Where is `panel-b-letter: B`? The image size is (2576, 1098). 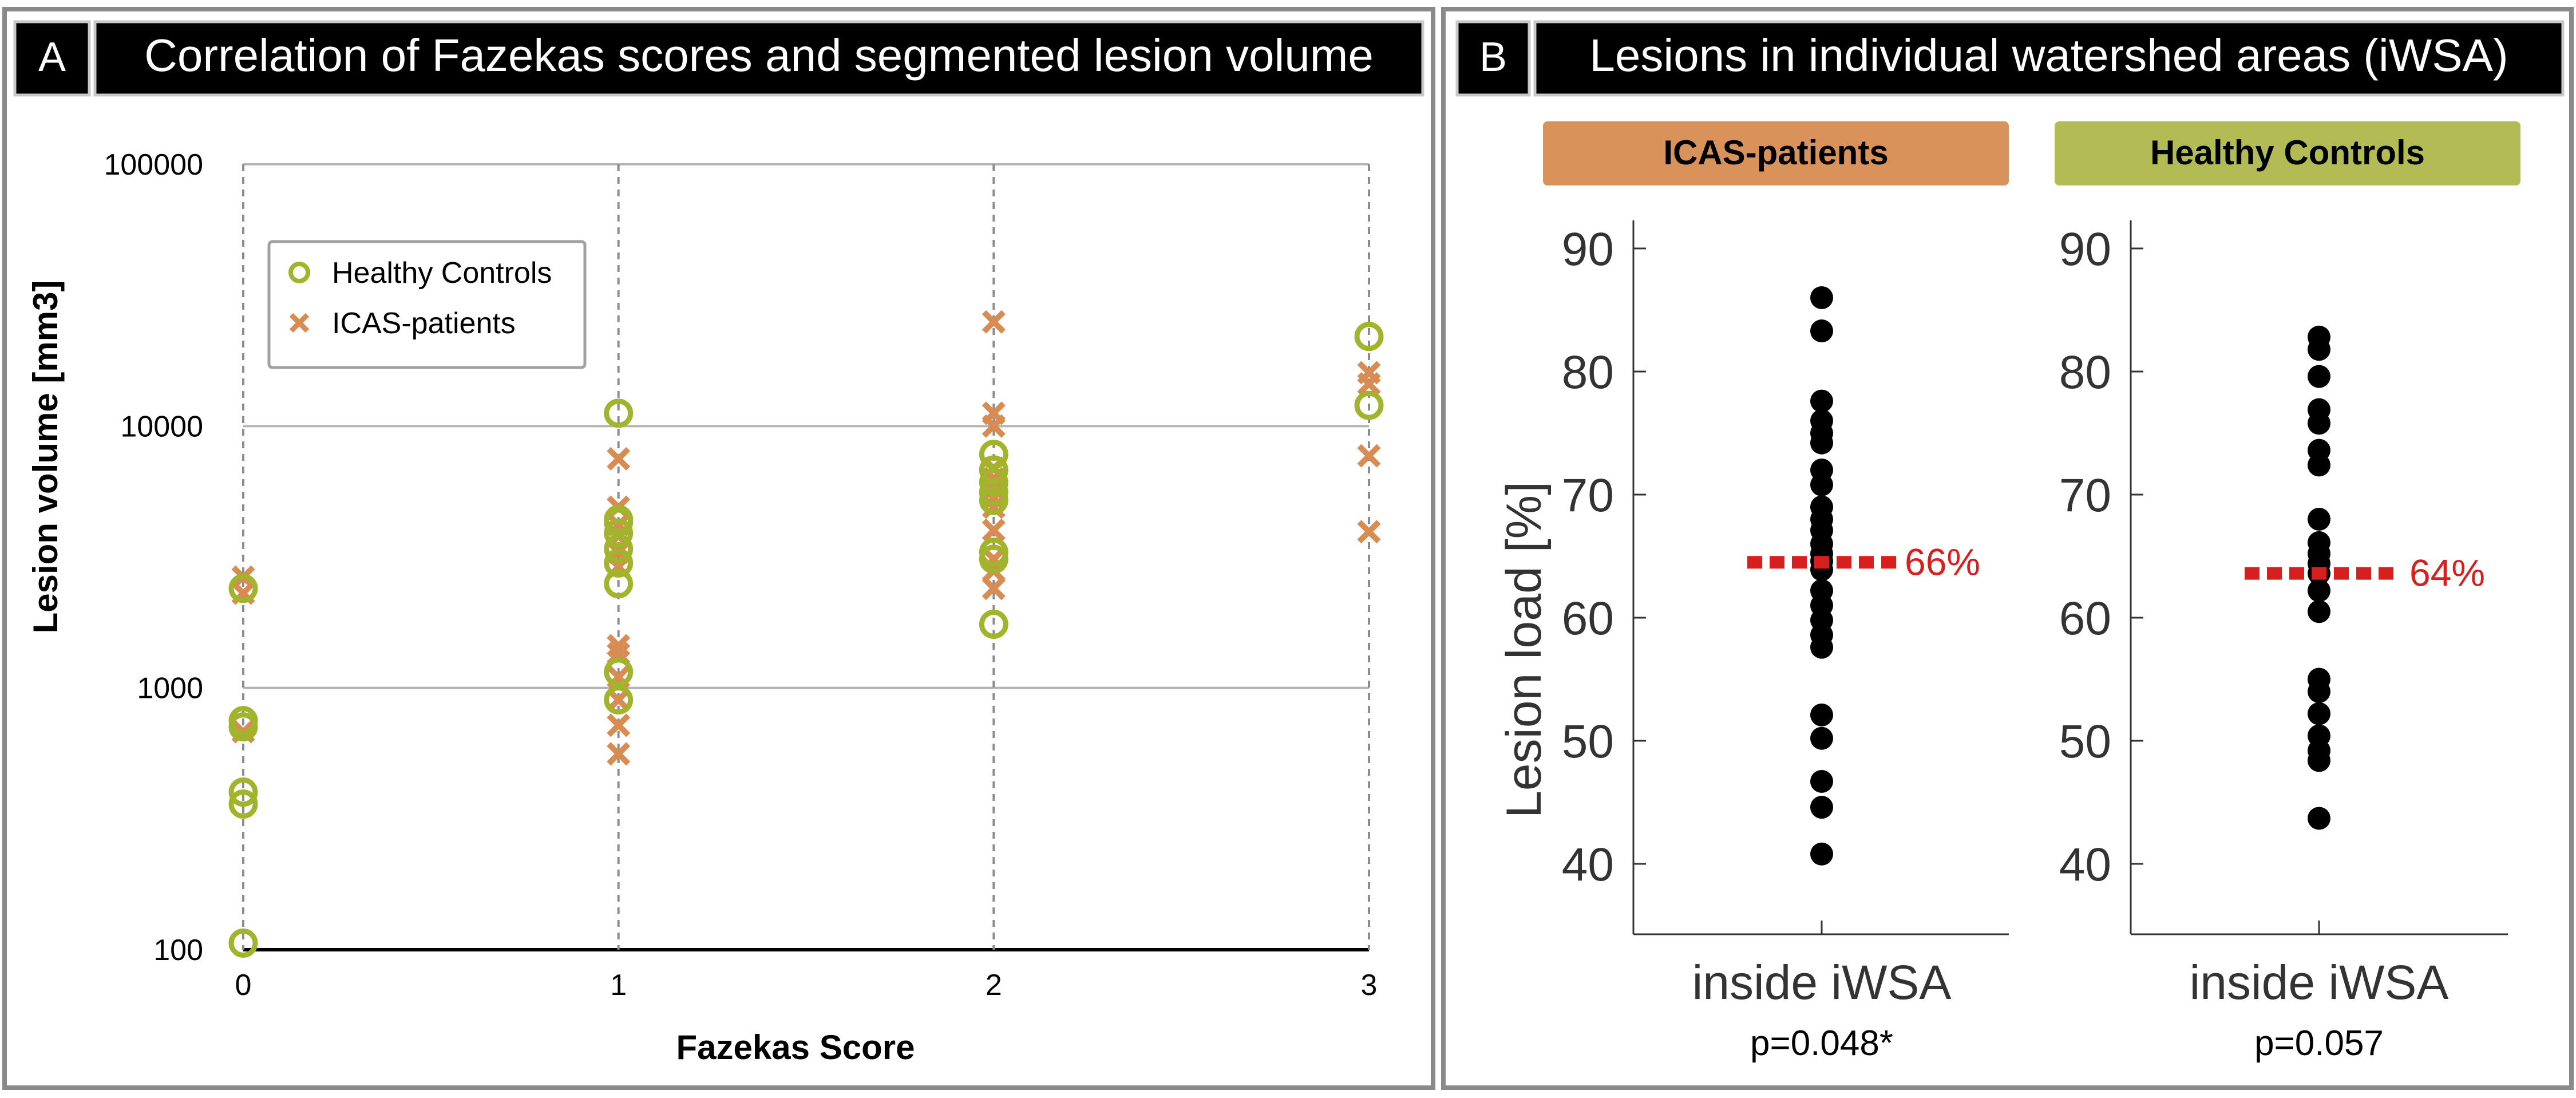 panel-b-letter: B is located at coordinates (1493, 57).